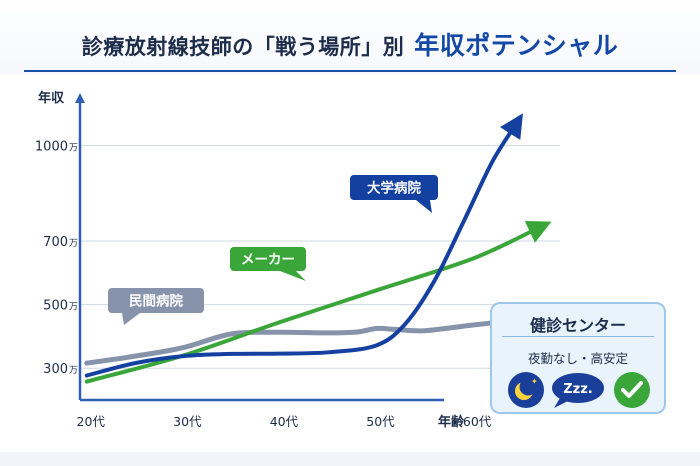 This screenshot has width=700, height=466. Describe the element at coordinates (243, 47) in the screenshot. I see `title-main: 診療放射線技師の「戦う場所」別` at that location.